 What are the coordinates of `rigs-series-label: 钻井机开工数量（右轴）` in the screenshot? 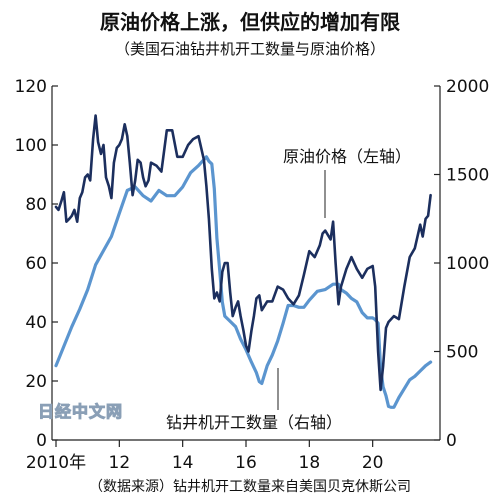 It's located at (254, 422).